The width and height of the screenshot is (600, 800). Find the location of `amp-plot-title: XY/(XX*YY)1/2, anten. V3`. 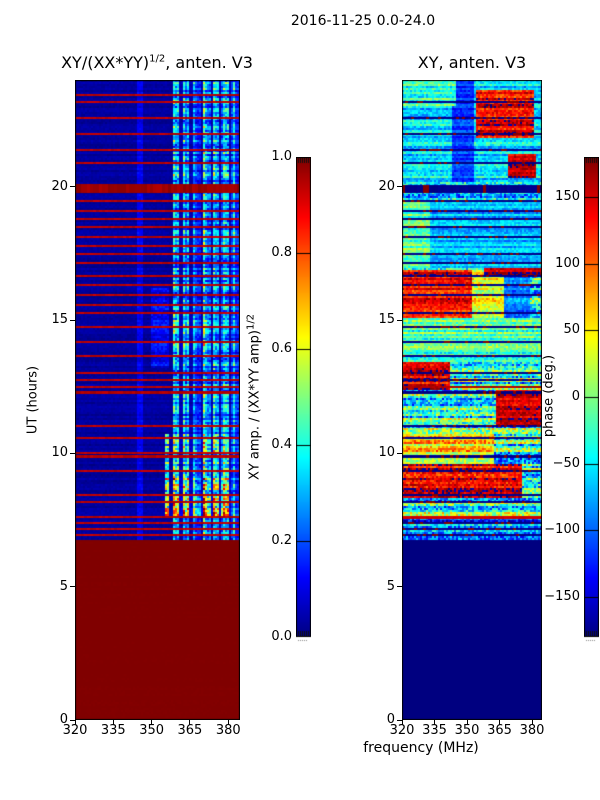

amp-plot-title: XY/(XX*YY)1/2, anten. V3 is located at coordinates (157, 62).